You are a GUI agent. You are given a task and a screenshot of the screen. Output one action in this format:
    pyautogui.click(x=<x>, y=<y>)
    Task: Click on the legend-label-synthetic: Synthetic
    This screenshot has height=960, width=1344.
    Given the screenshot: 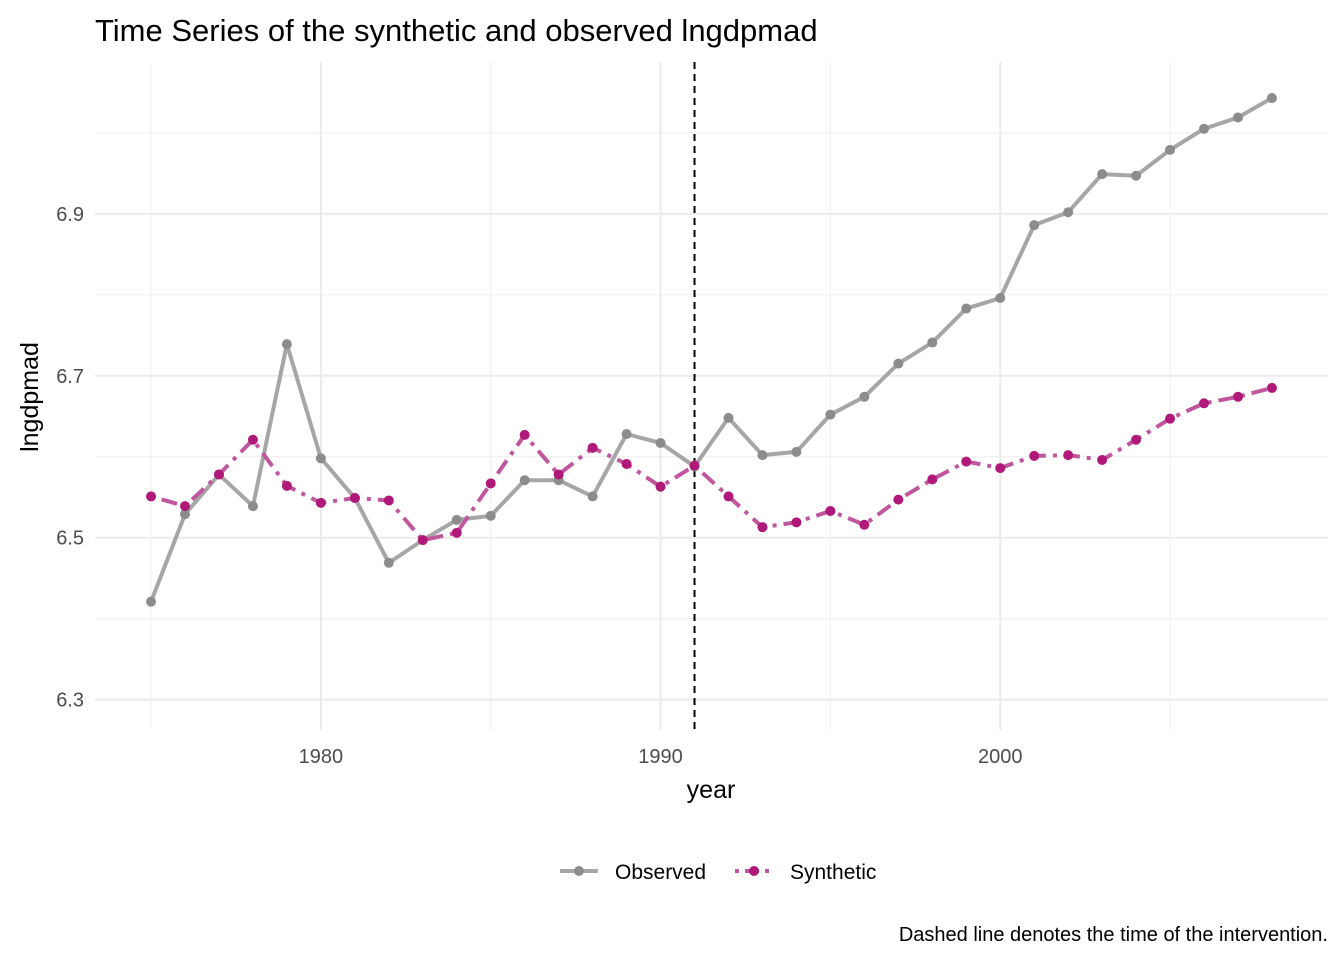 What is the action you would take?
    pyautogui.click(x=833, y=872)
    